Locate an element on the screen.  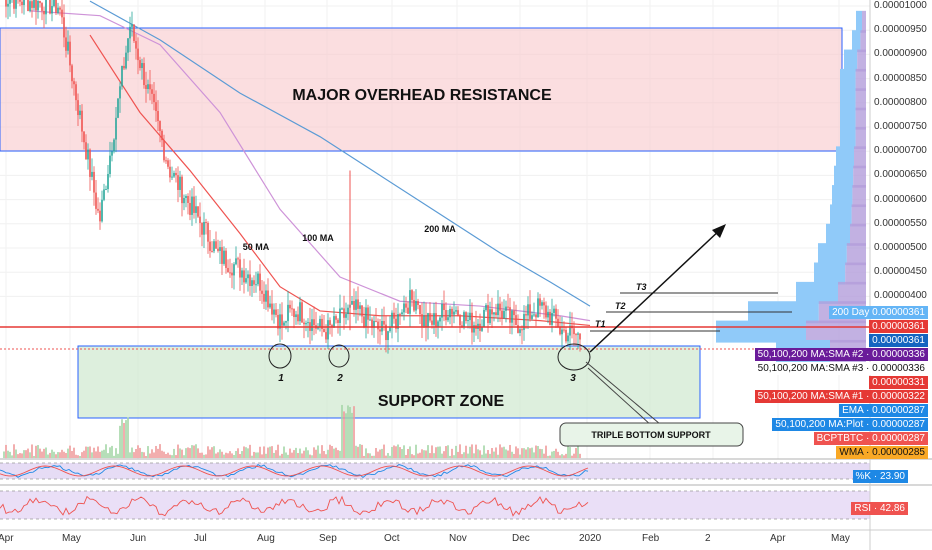
time-tick: May is located at coordinates (840, 538).